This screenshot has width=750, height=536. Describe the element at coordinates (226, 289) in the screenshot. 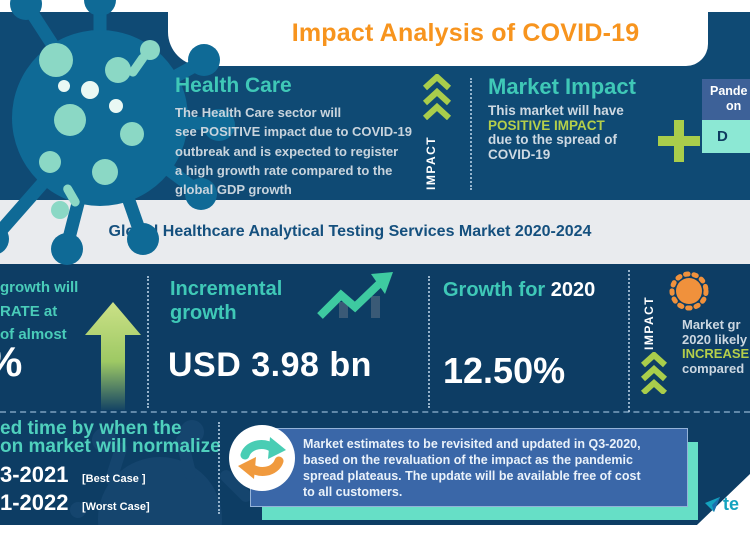

I see `incremental-label-line: Incremental` at that location.